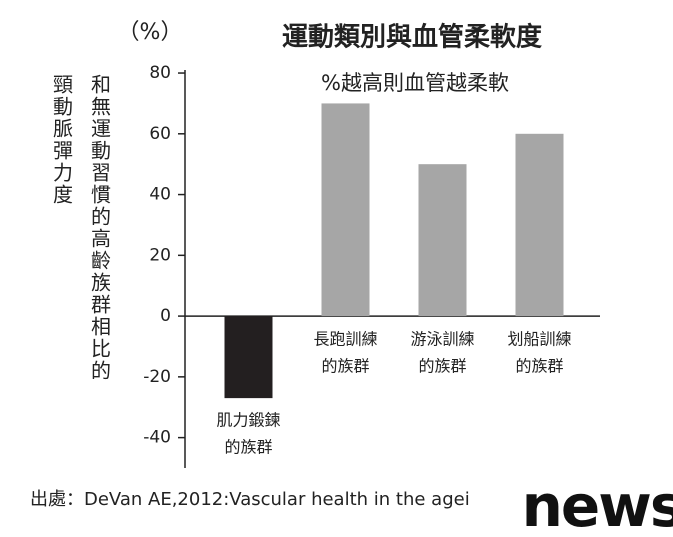 Image resolution: width=673 pixels, height=537 pixels. I want to click on logo-bg, so click(605, 506).